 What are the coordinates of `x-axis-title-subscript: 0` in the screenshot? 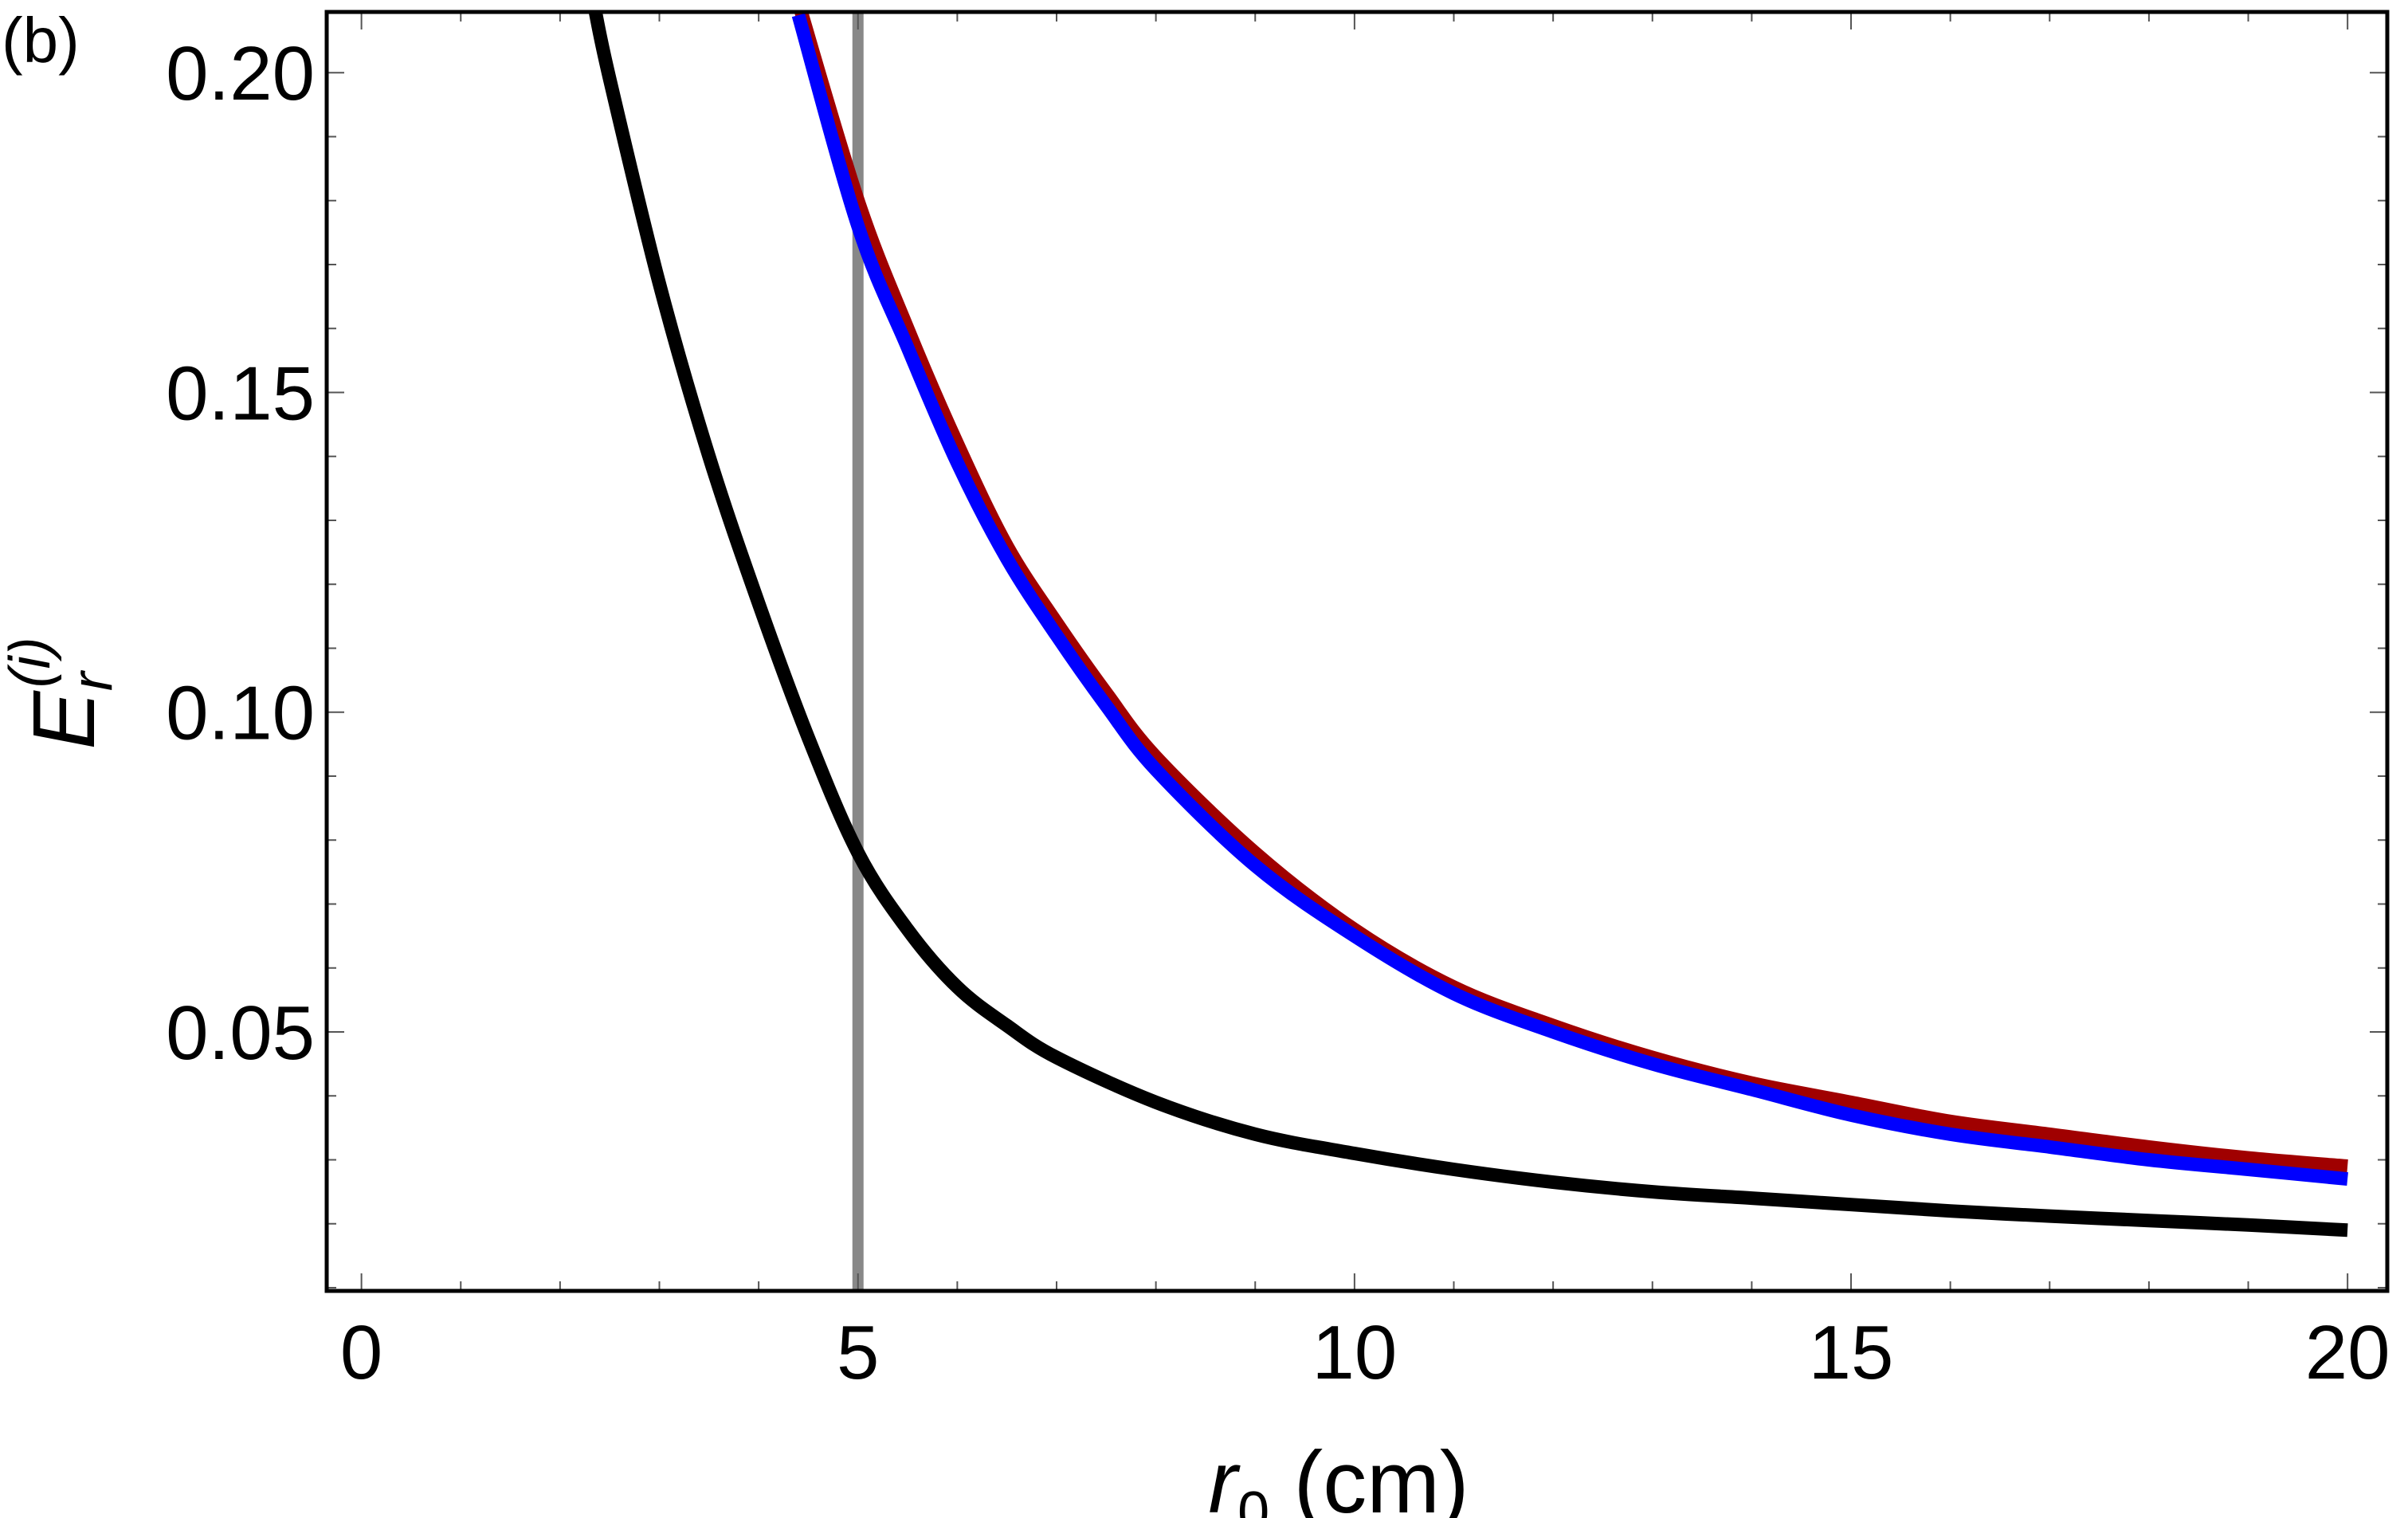 It's located at (1253, 1499).